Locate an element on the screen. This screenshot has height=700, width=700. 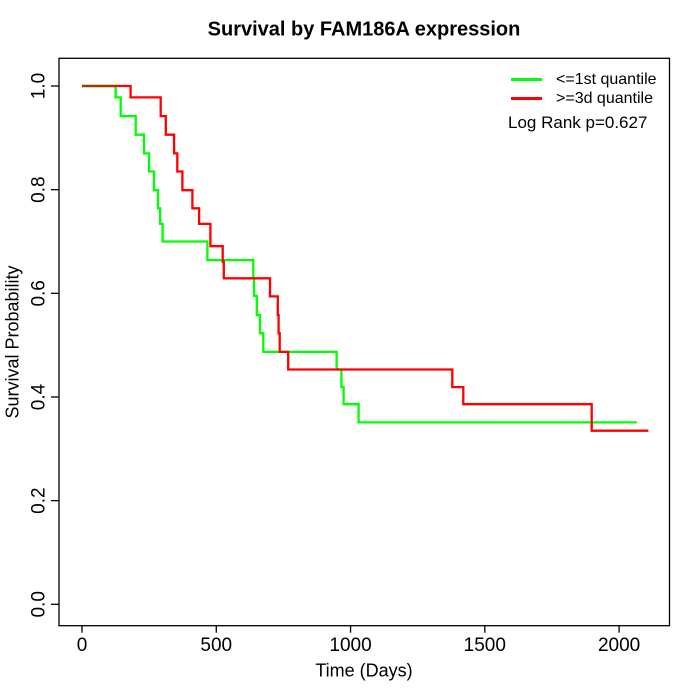
x-axis-tick-label: 1000 is located at coordinates (350, 645).